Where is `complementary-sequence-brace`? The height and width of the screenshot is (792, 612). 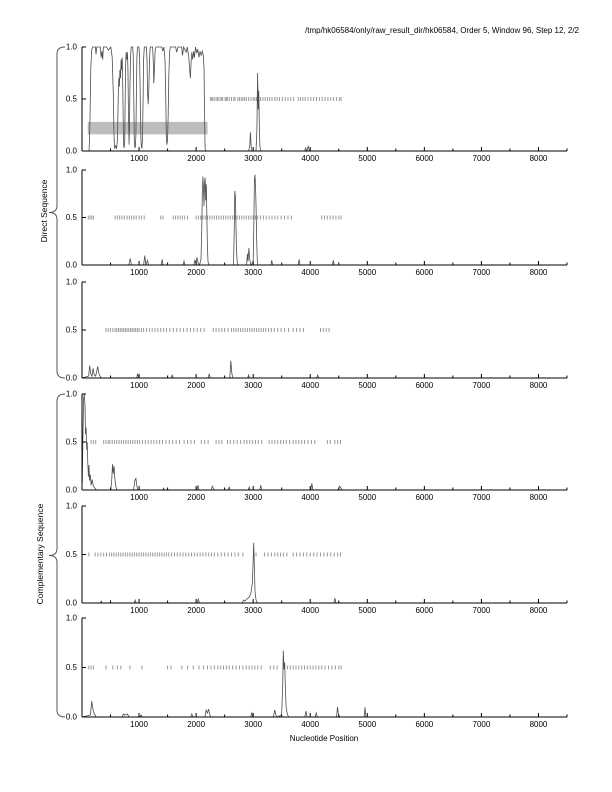
complementary-sequence-brace is located at coordinates (57, 555).